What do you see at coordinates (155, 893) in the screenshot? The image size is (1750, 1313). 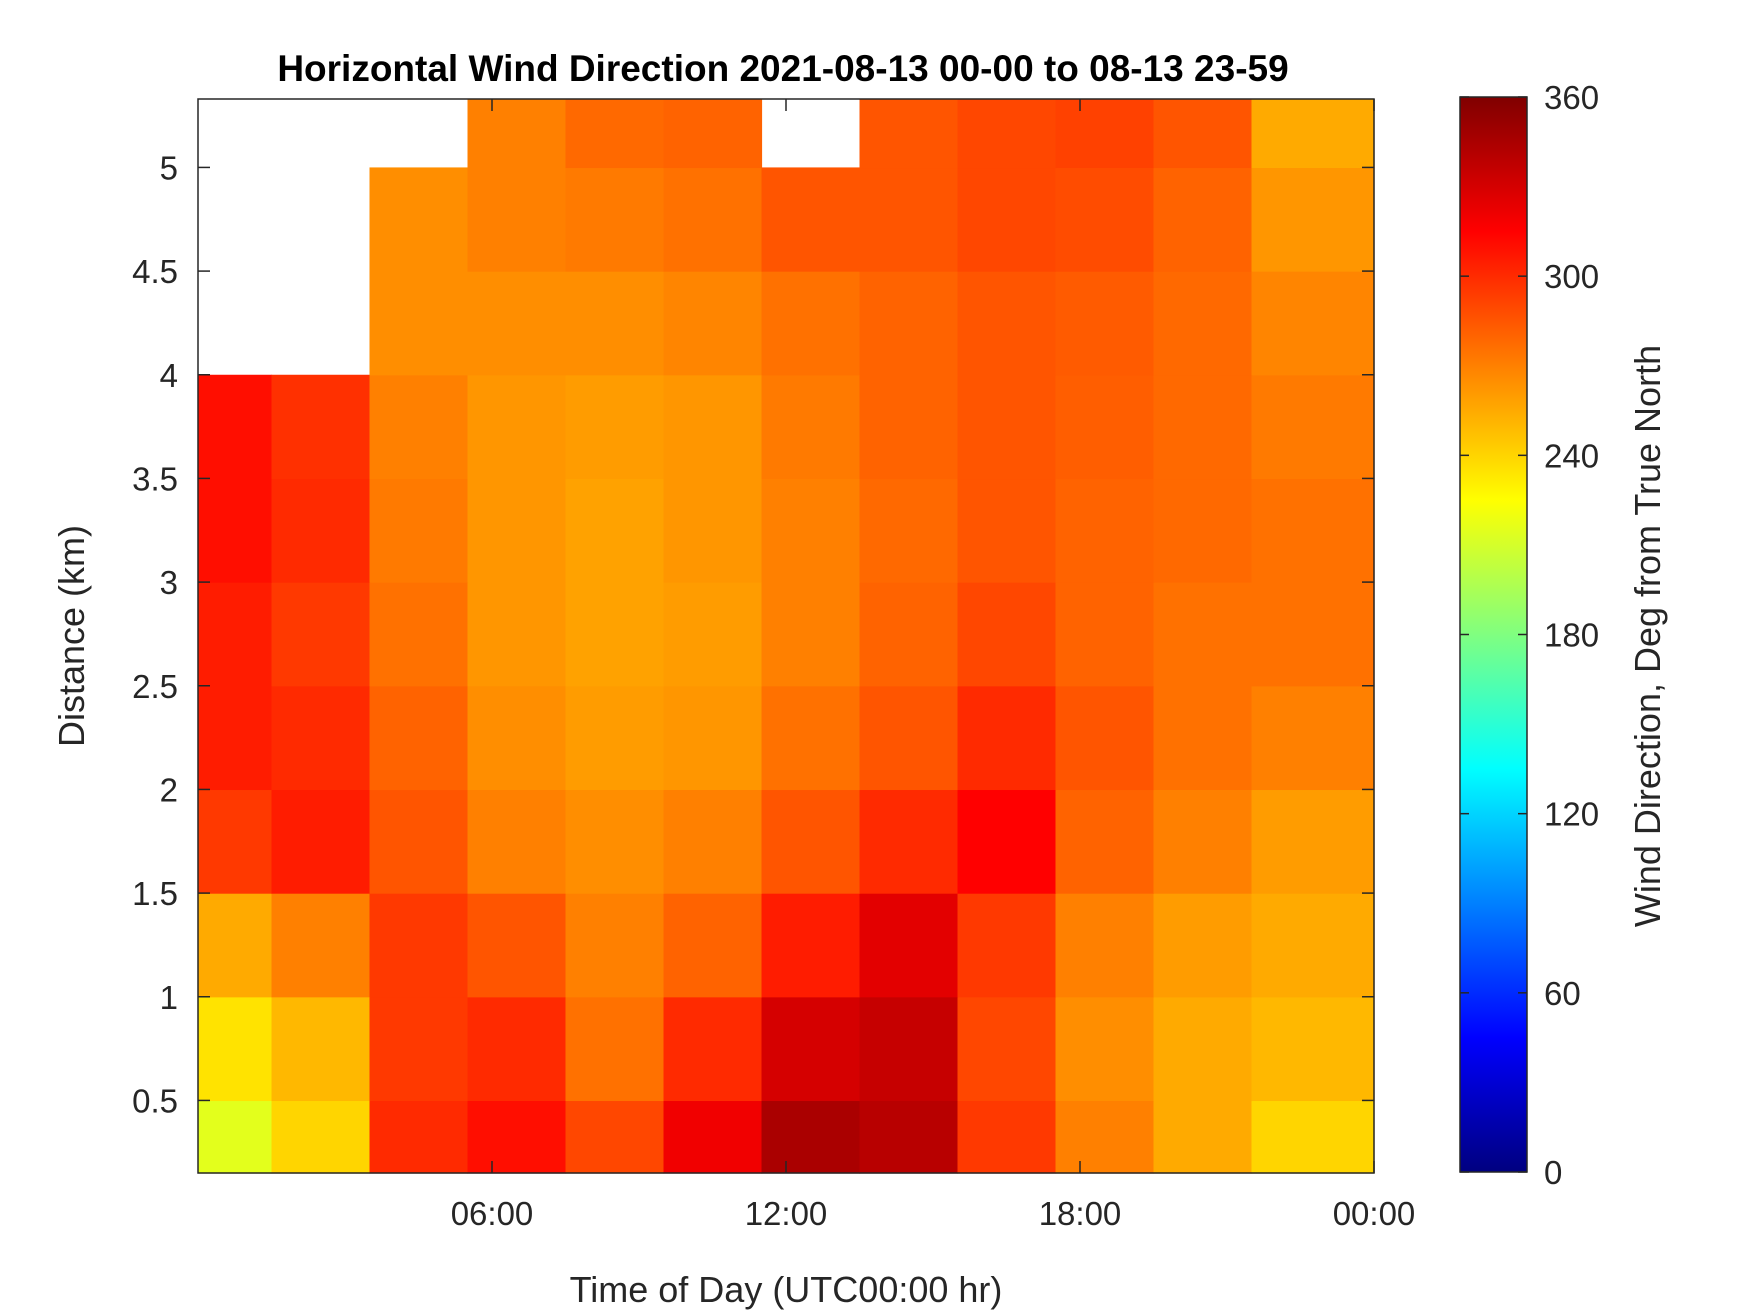 I see `y-tick-label: 1.5` at bounding box center [155, 893].